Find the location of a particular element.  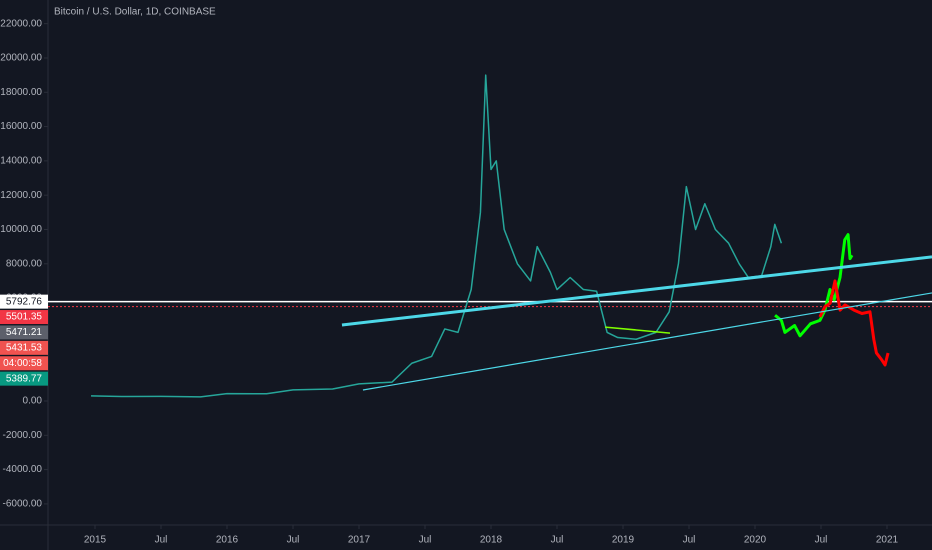

price-label: 5389.77 is located at coordinates (24, 378).